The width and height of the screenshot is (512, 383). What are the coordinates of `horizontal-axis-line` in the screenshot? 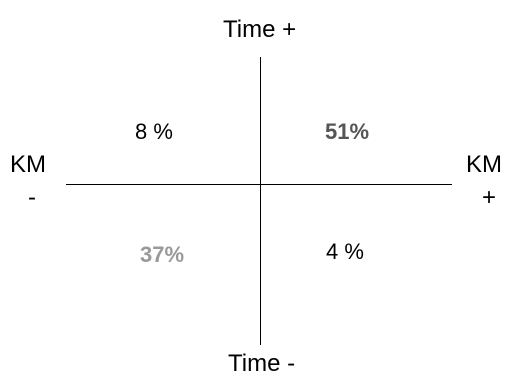 It's located at (259, 184).